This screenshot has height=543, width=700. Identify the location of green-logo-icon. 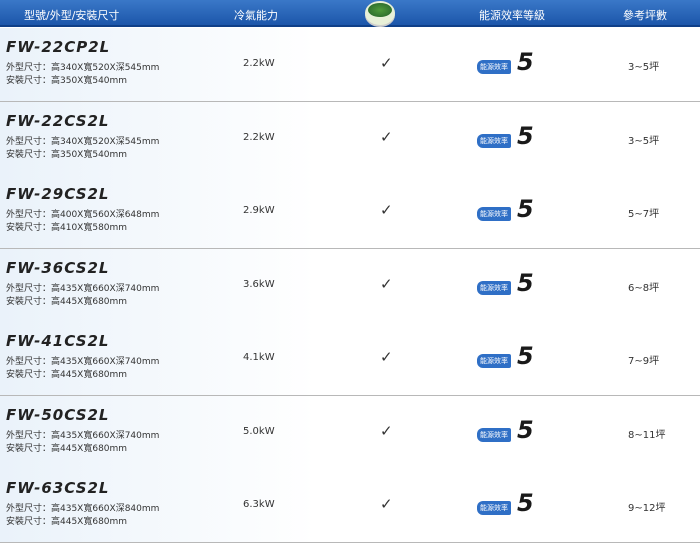
(380, 13).